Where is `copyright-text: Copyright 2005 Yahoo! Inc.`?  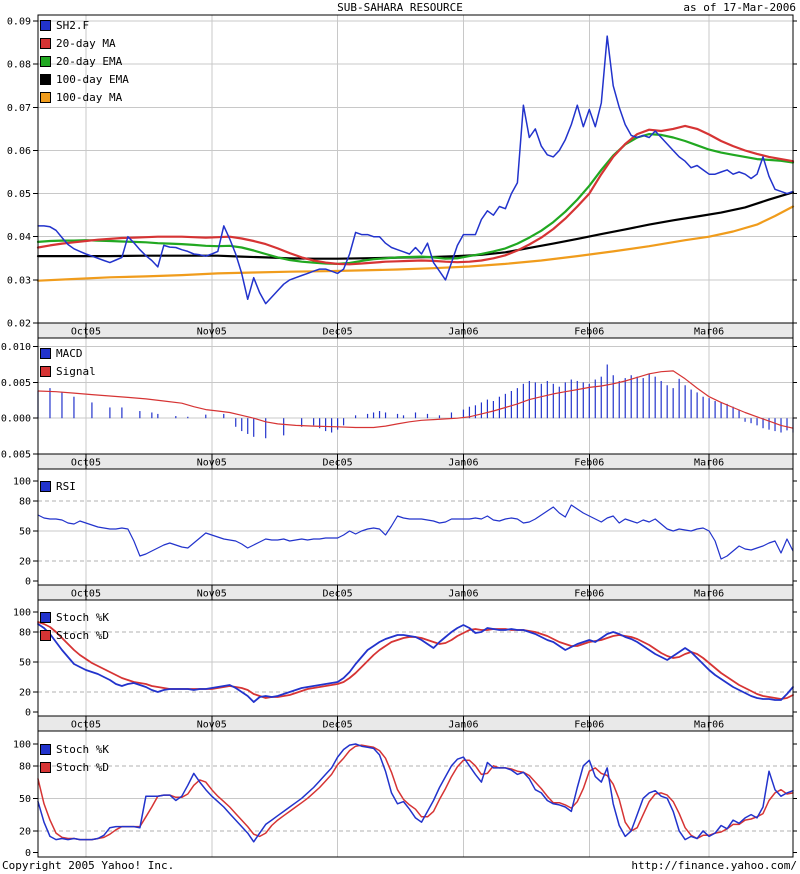
copyright-text: Copyright 2005 Yahoo! Inc. is located at coordinates (88, 865).